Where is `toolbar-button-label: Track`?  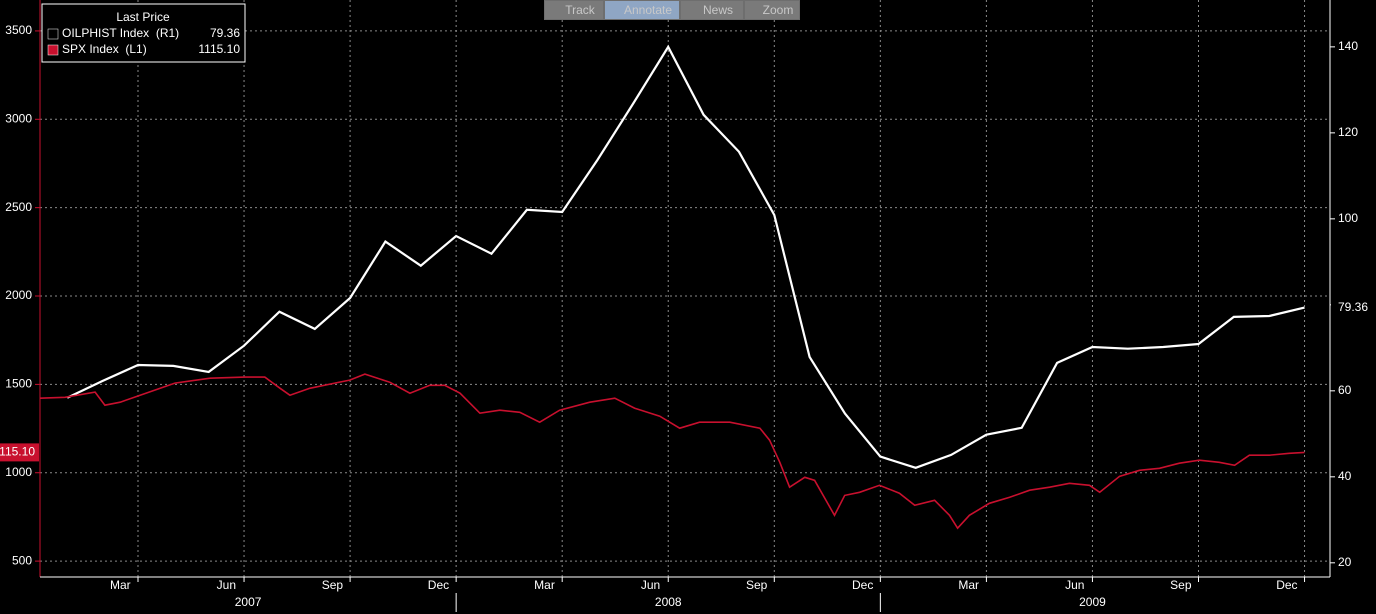
toolbar-button-label: Track is located at coordinates (580, 10).